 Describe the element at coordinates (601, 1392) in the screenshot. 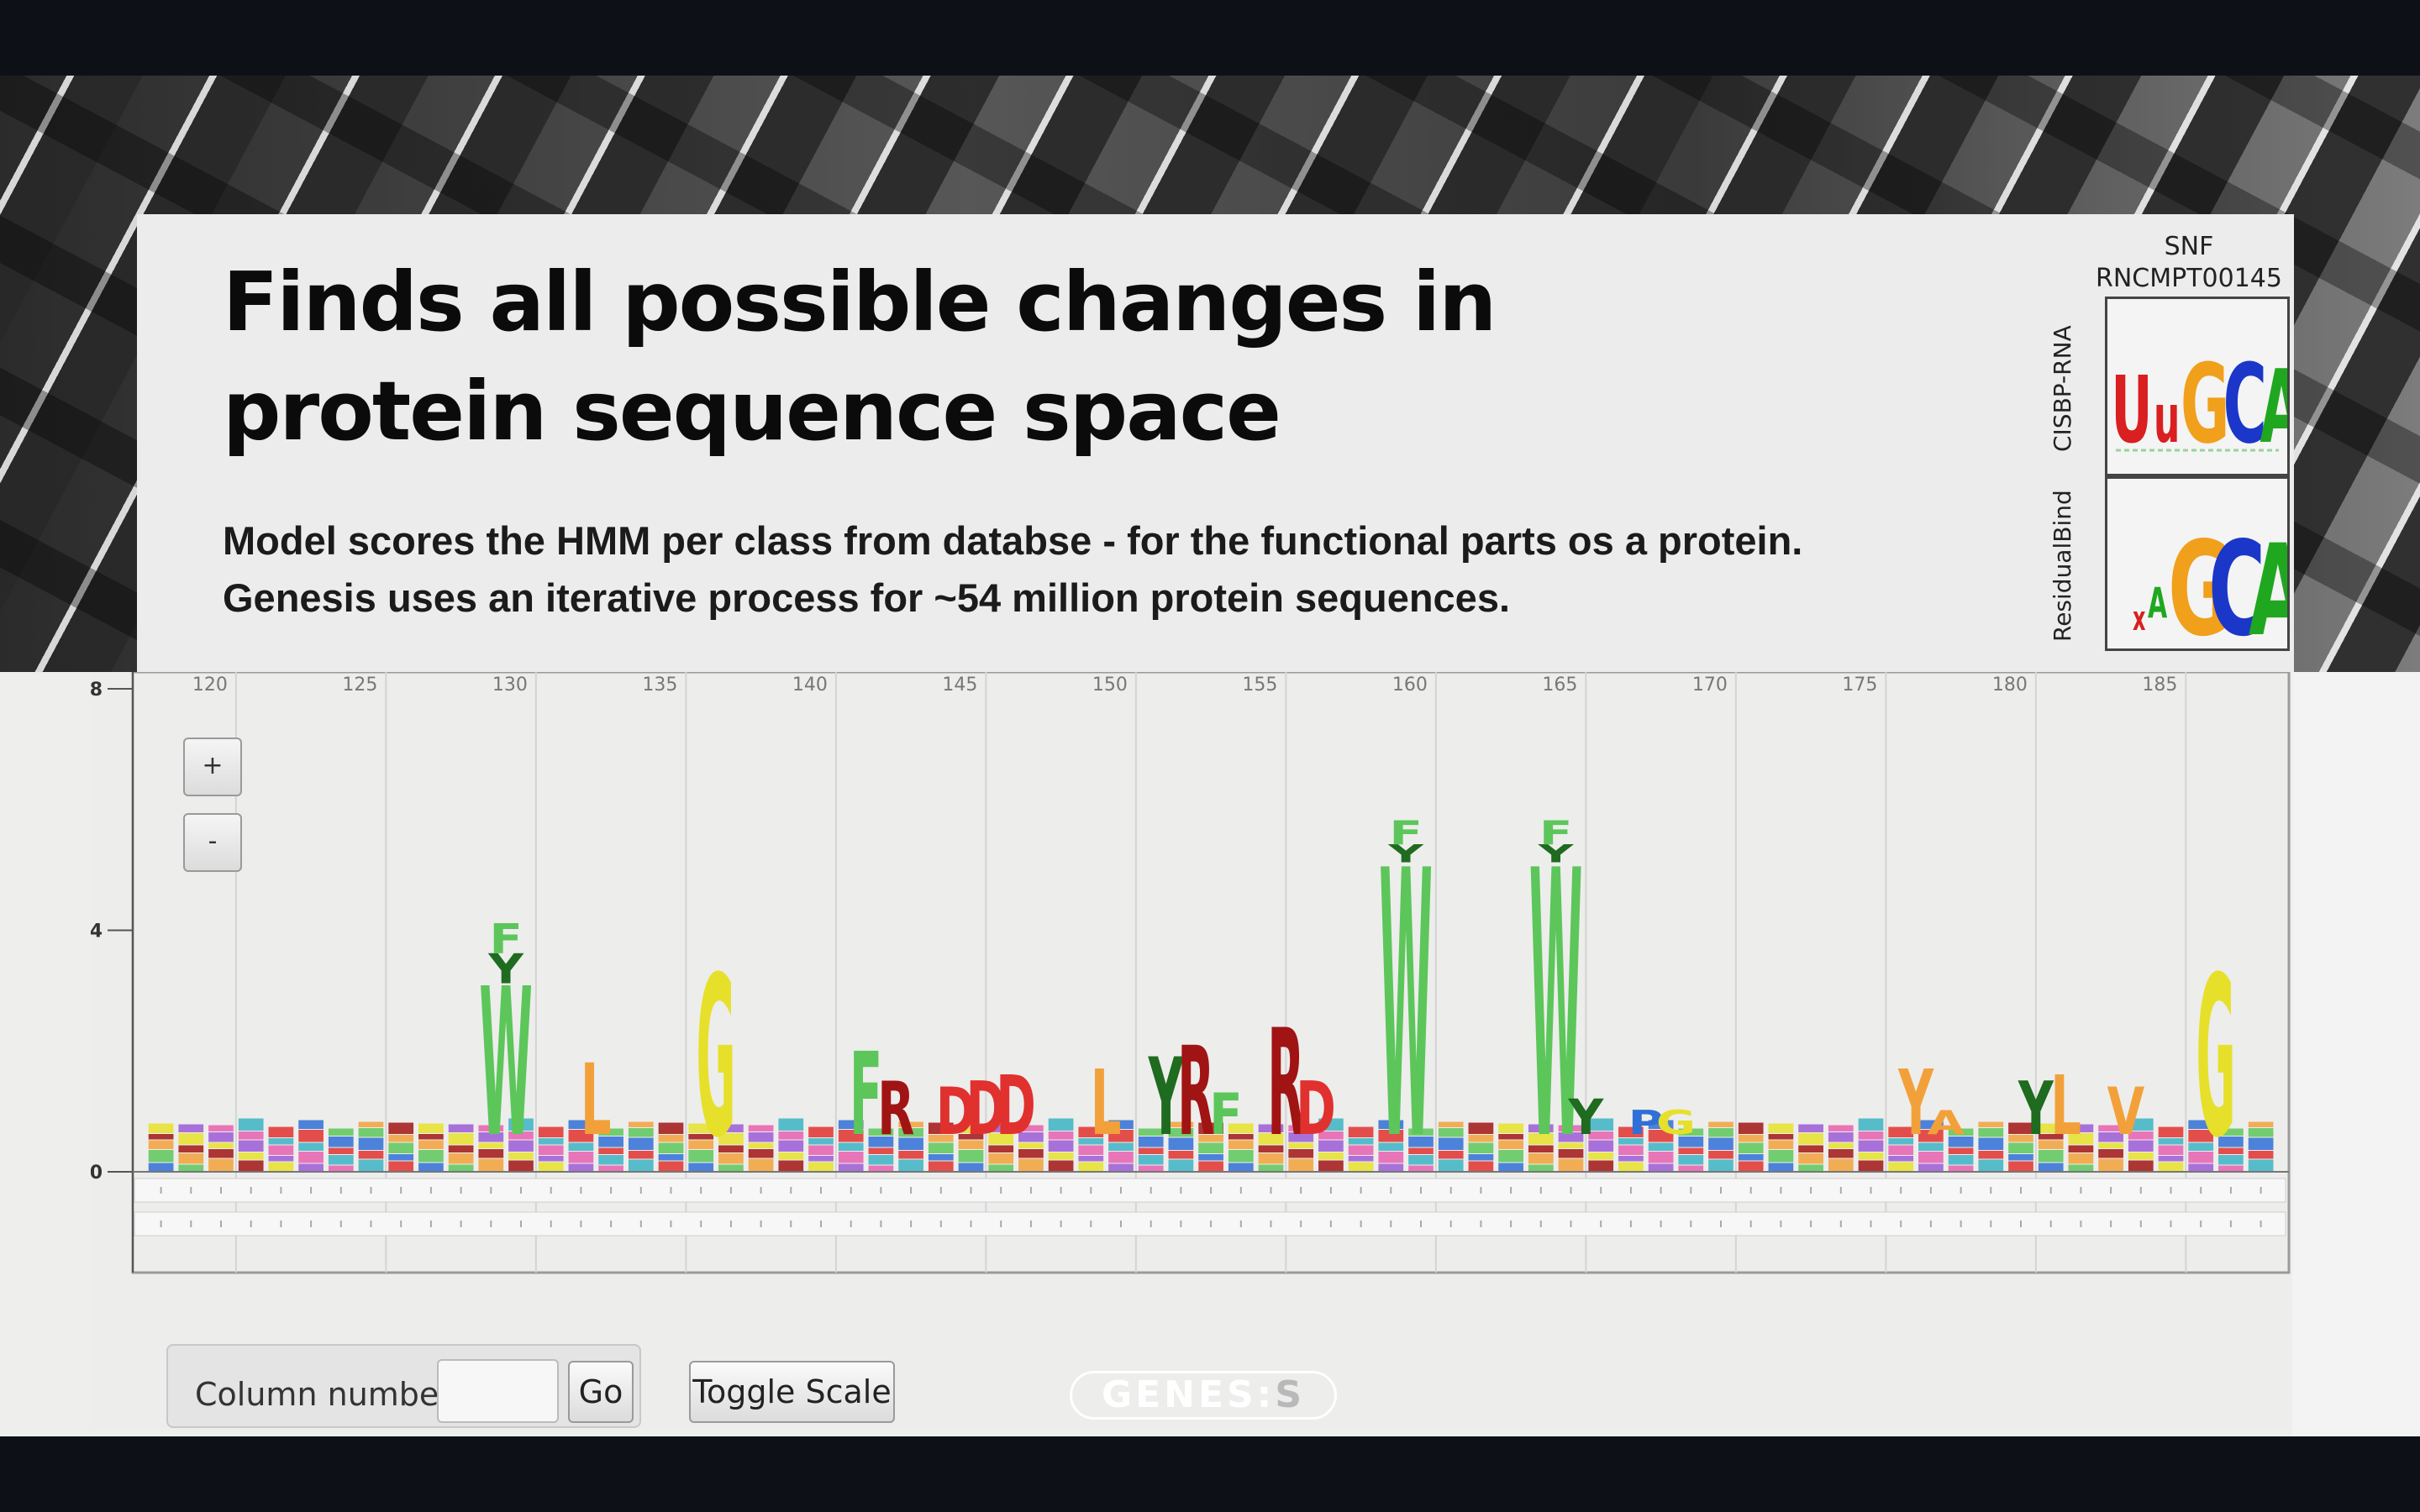

I see `go-button: Go` at that location.